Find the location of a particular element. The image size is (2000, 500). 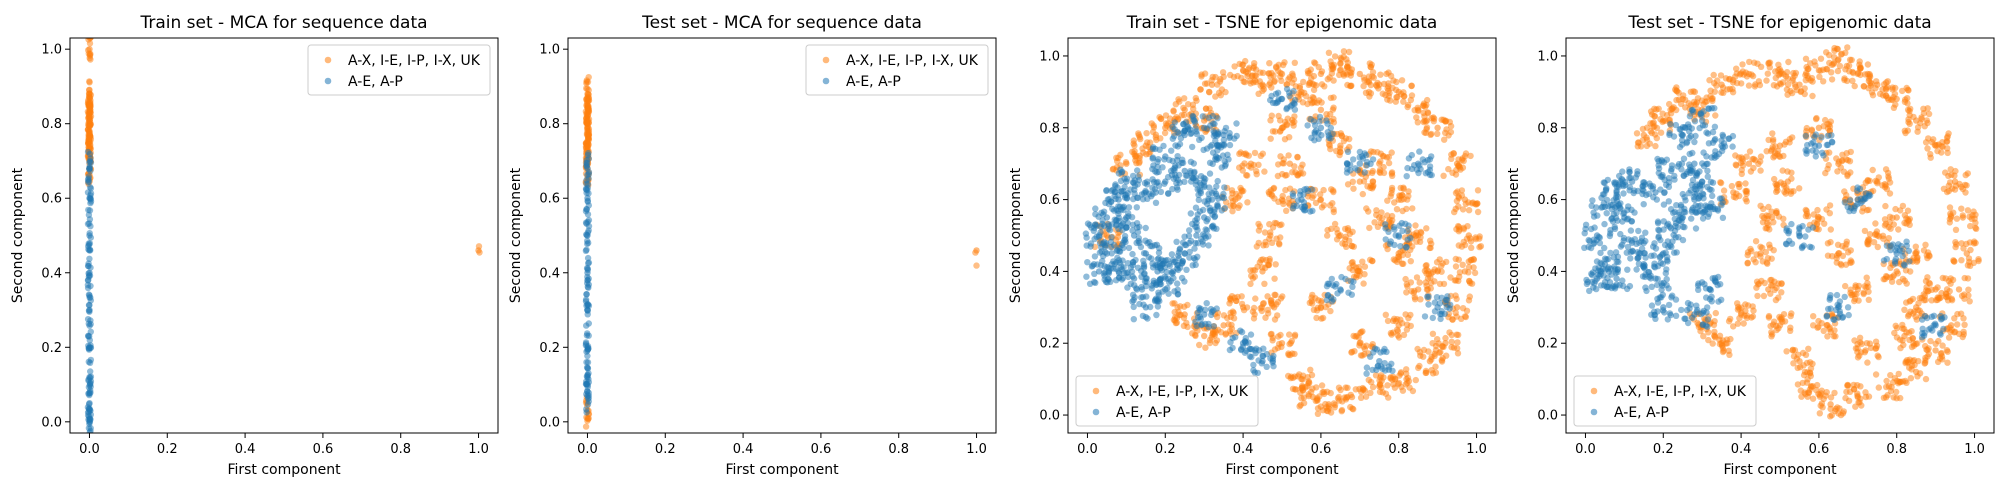

x-tick-label: 0.0 is located at coordinates (89, 449).